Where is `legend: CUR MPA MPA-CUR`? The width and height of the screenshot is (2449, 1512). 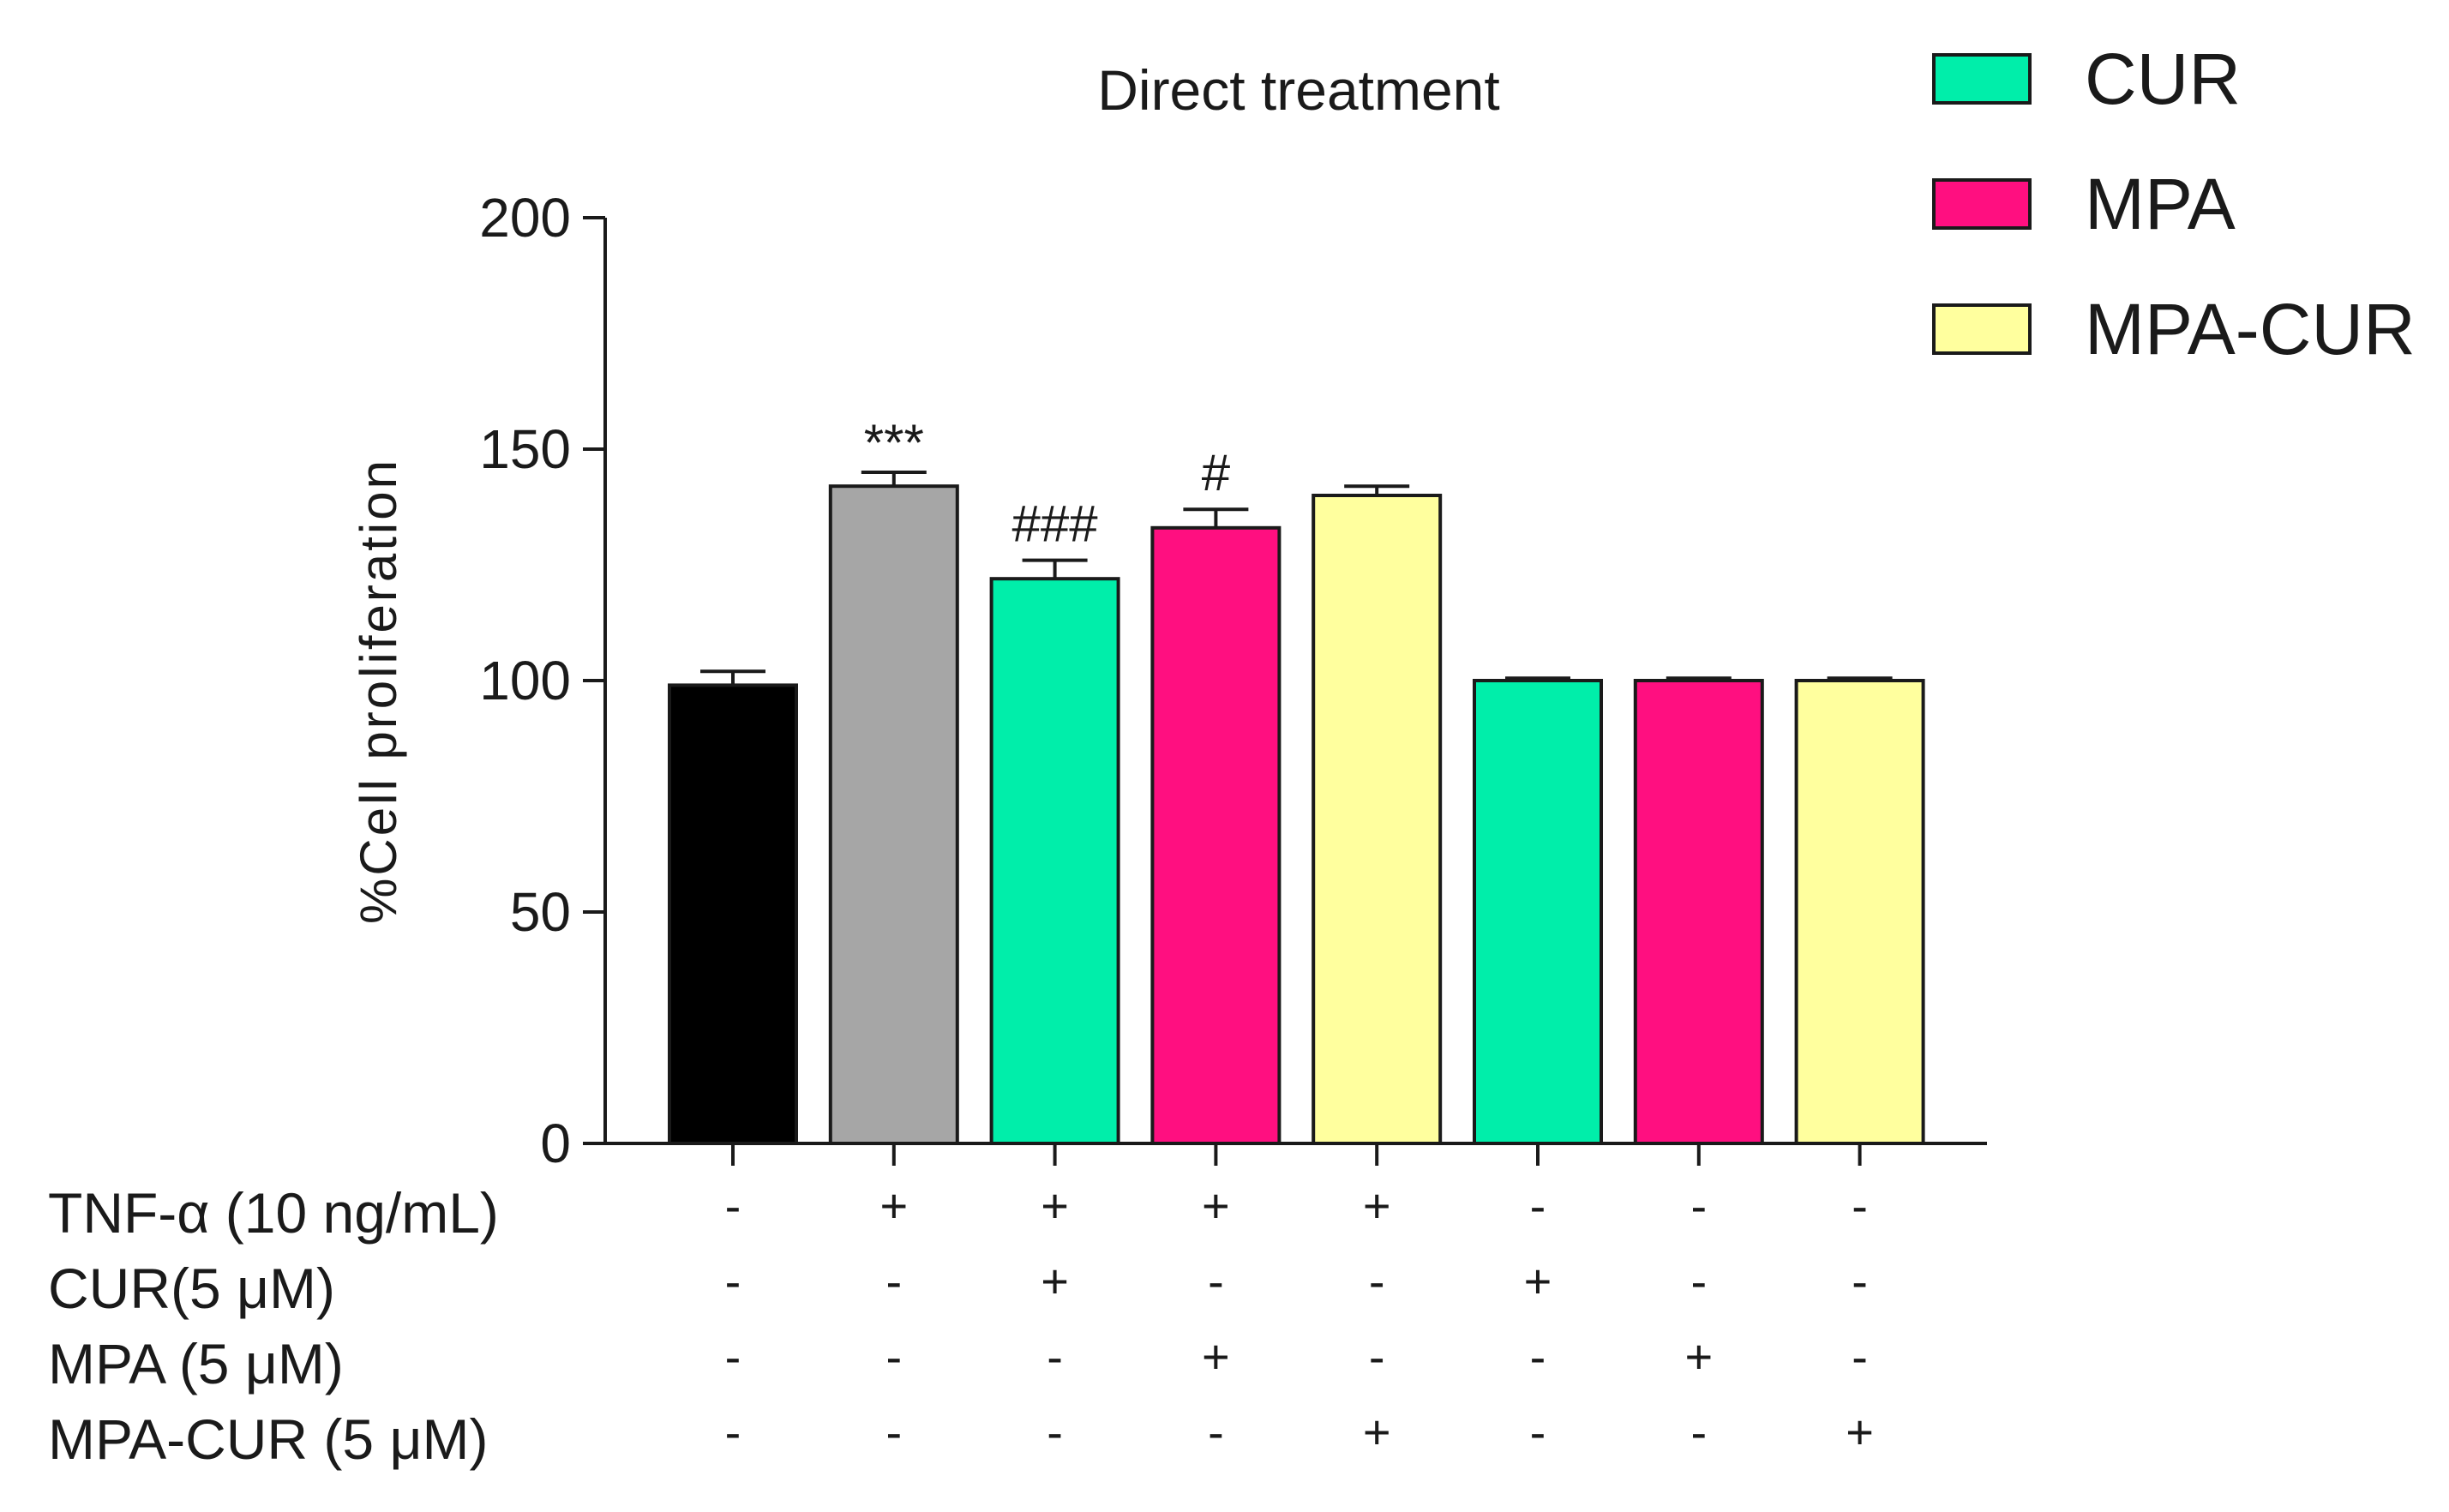
legend: CUR MPA MPA-CUR is located at coordinates (2174, 204).